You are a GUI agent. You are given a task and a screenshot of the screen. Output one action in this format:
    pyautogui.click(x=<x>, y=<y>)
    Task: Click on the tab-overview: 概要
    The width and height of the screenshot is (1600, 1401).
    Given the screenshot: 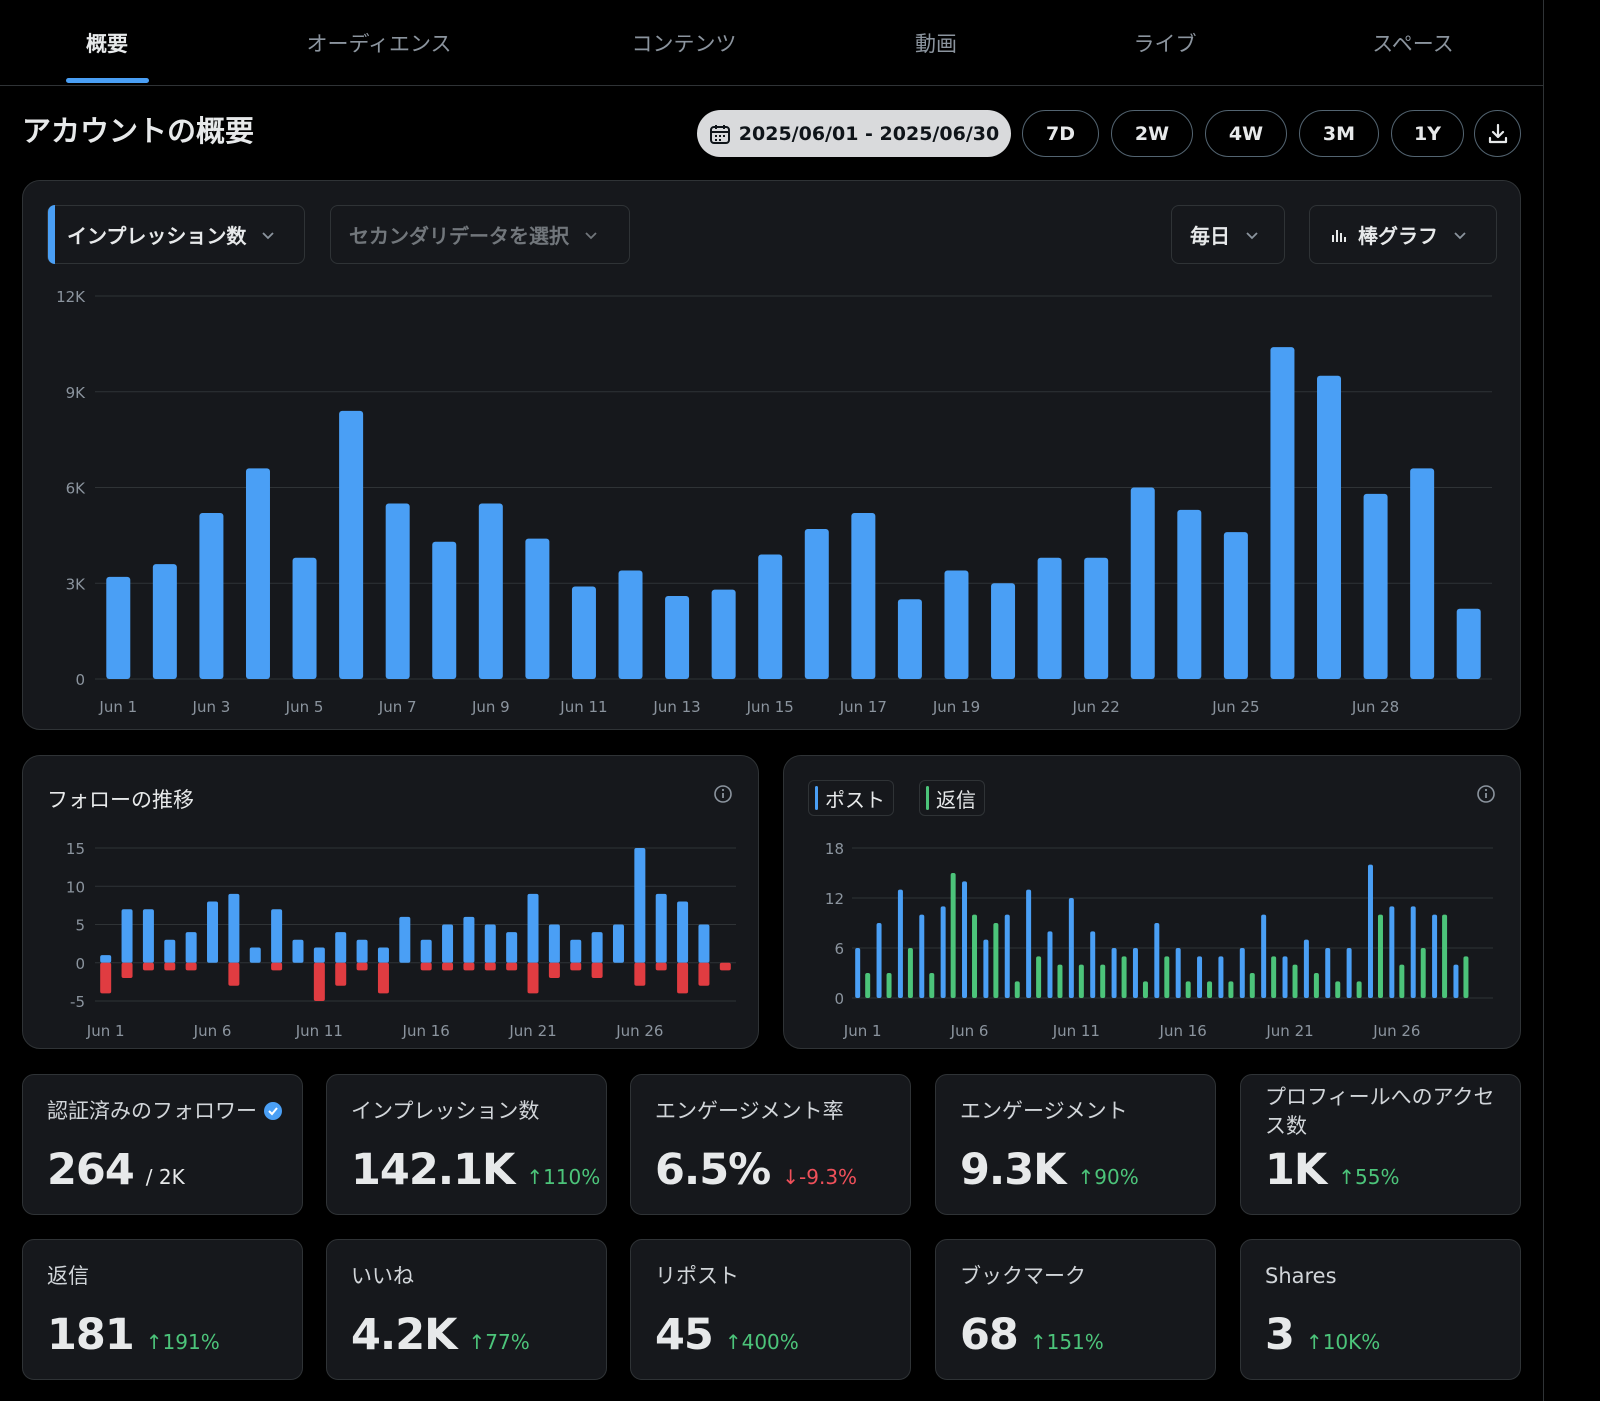 What is the action you would take?
    pyautogui.click(x=107, y=44)
    